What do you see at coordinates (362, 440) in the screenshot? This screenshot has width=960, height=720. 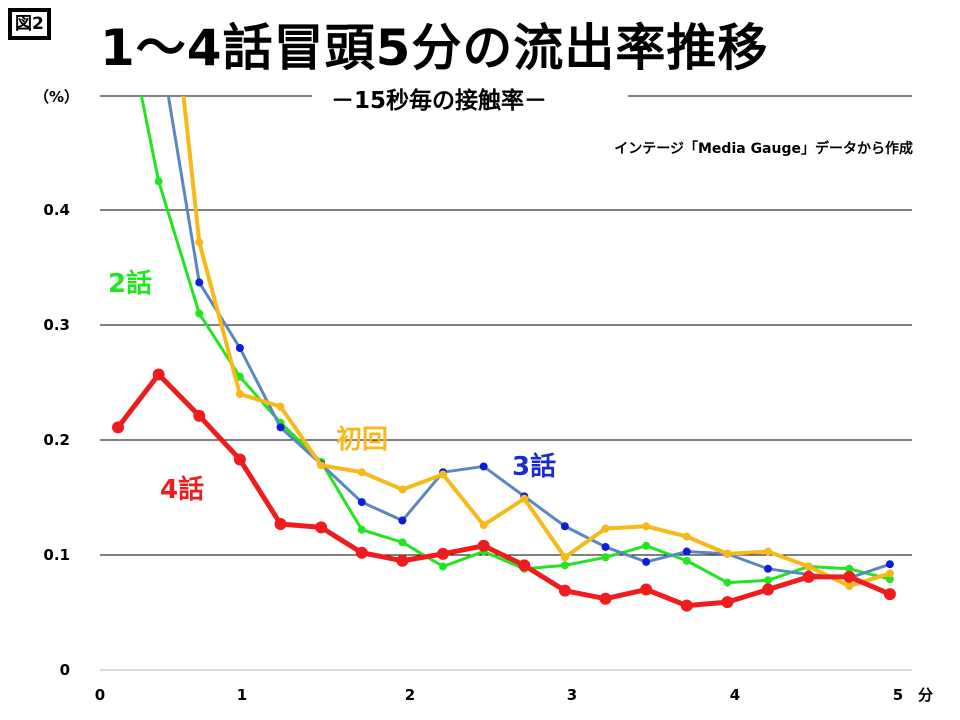 I see `series-label: 初回` at bounding box center [362, 440].